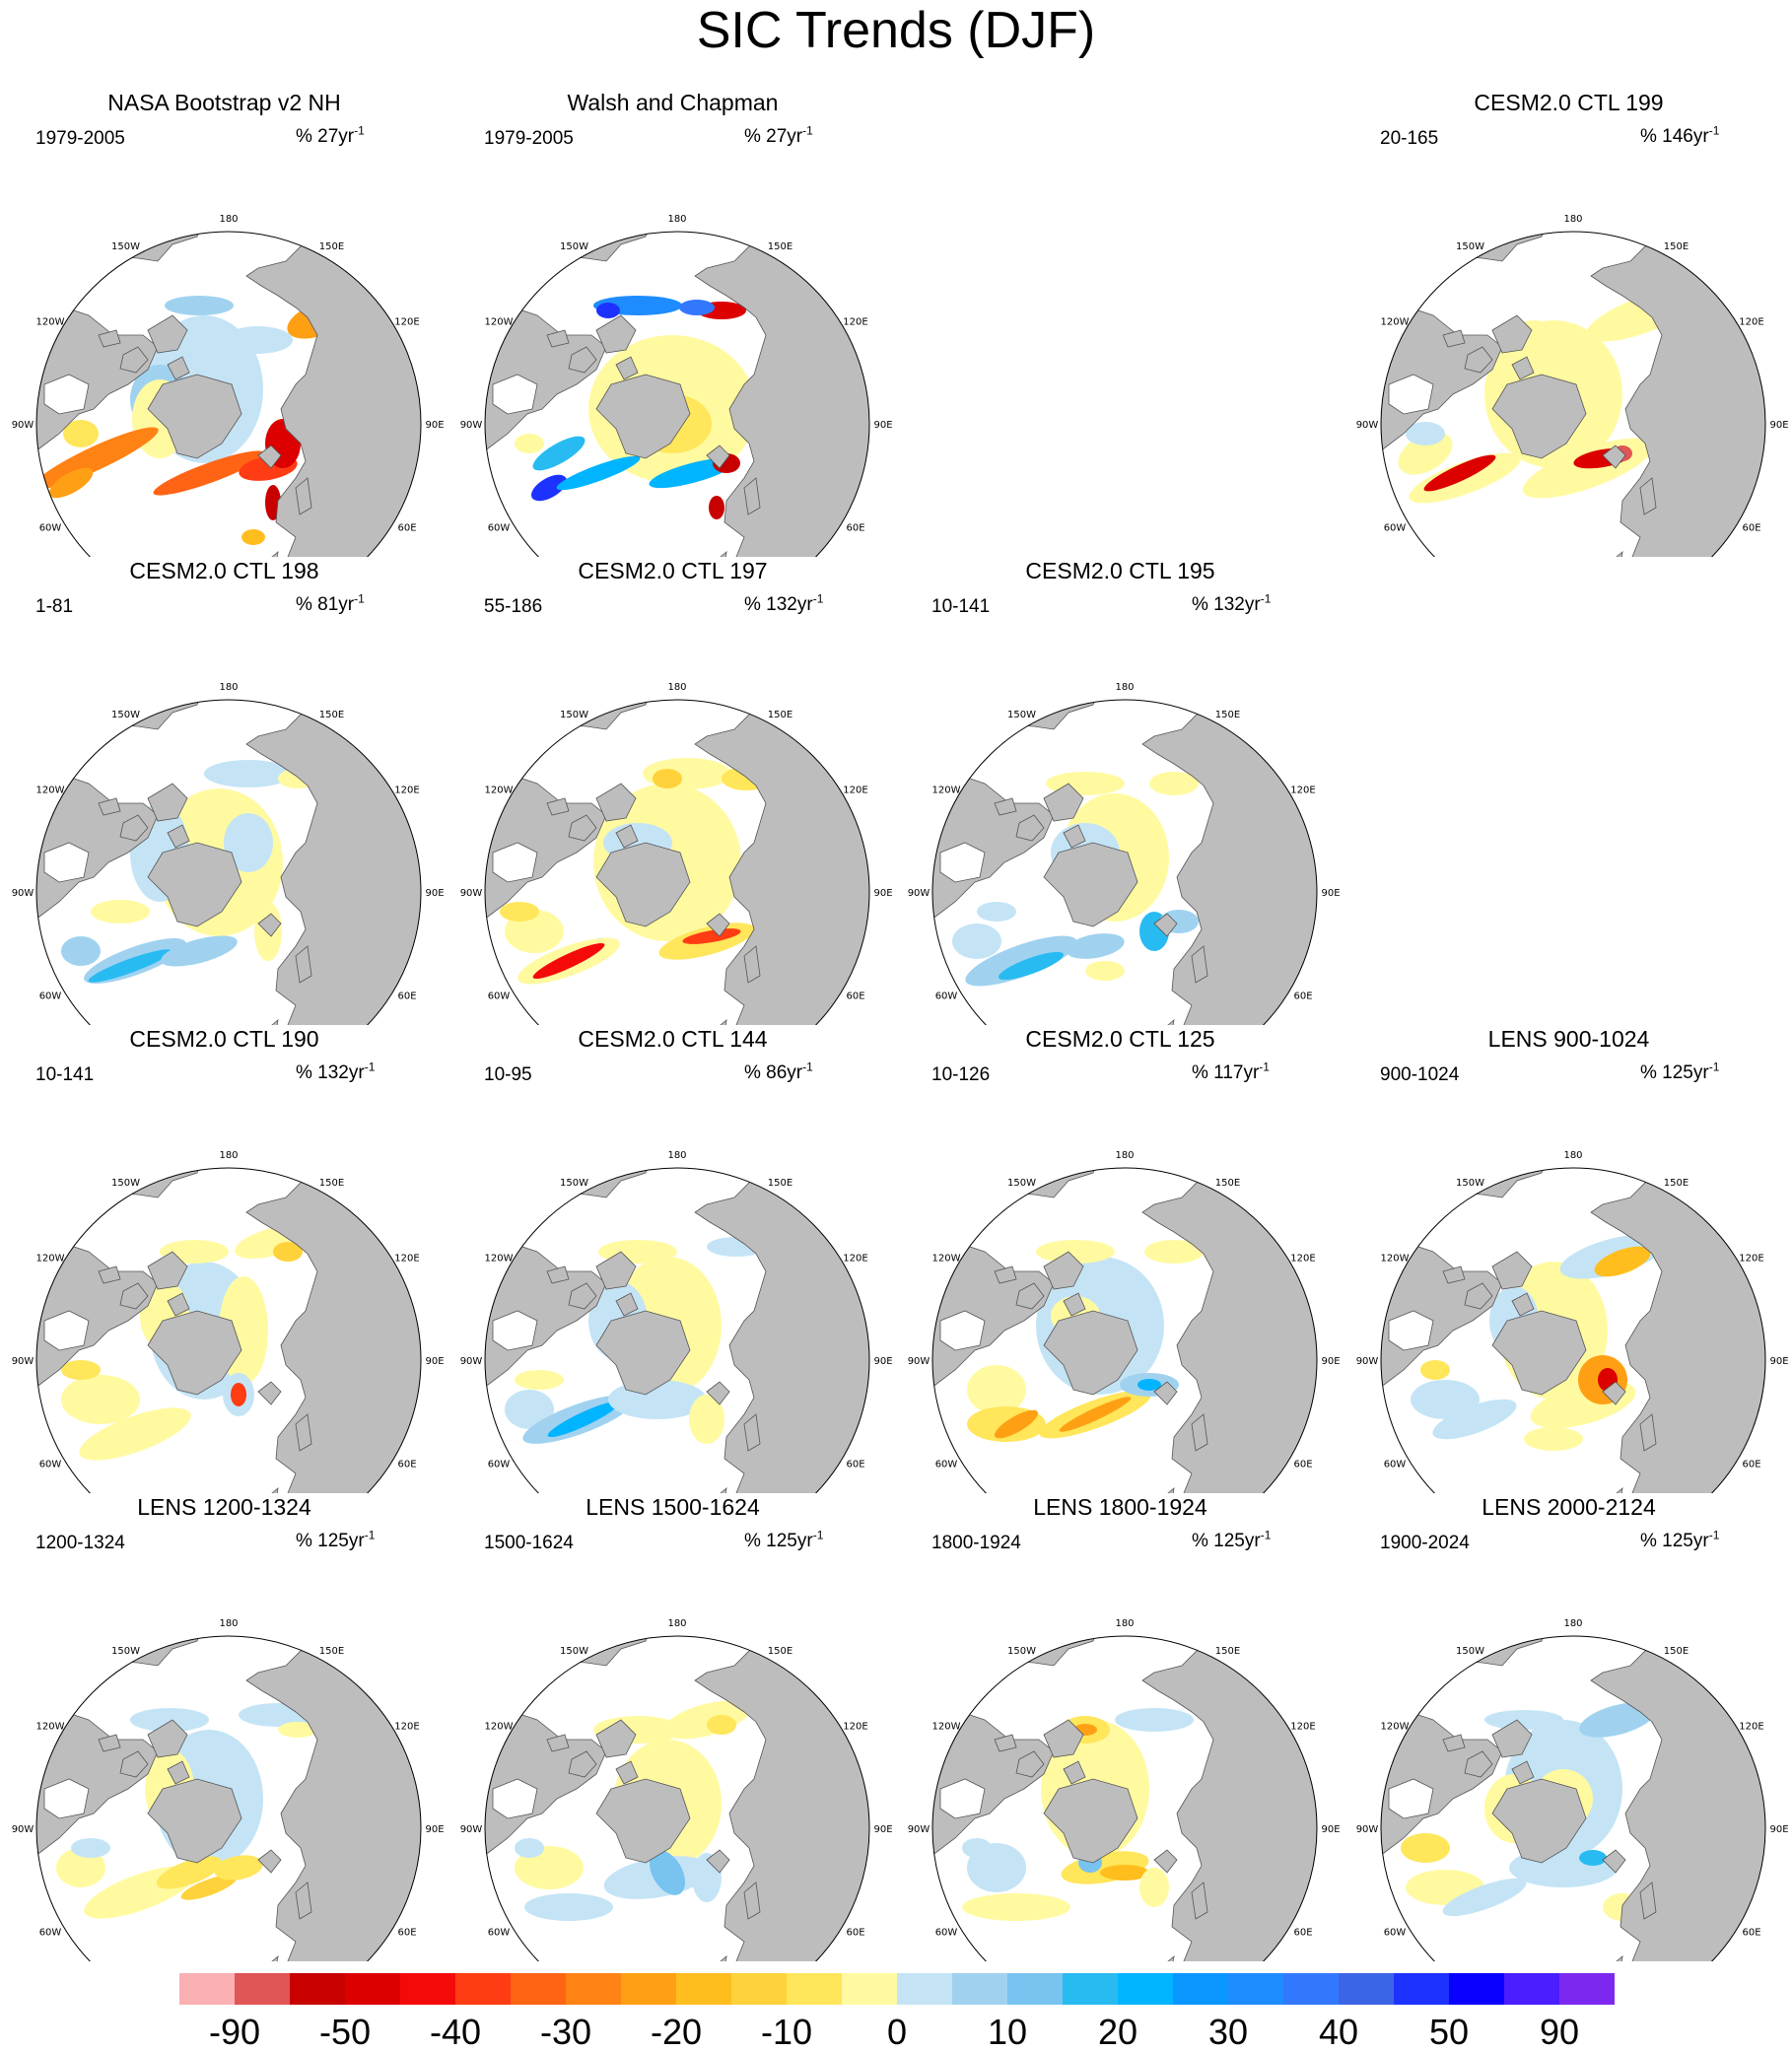 This screenshot has width=1792, height=2052. Describe the element at coordinates (508, 1074) in the screenshot. I see `panel-period: 10-95` at that location.